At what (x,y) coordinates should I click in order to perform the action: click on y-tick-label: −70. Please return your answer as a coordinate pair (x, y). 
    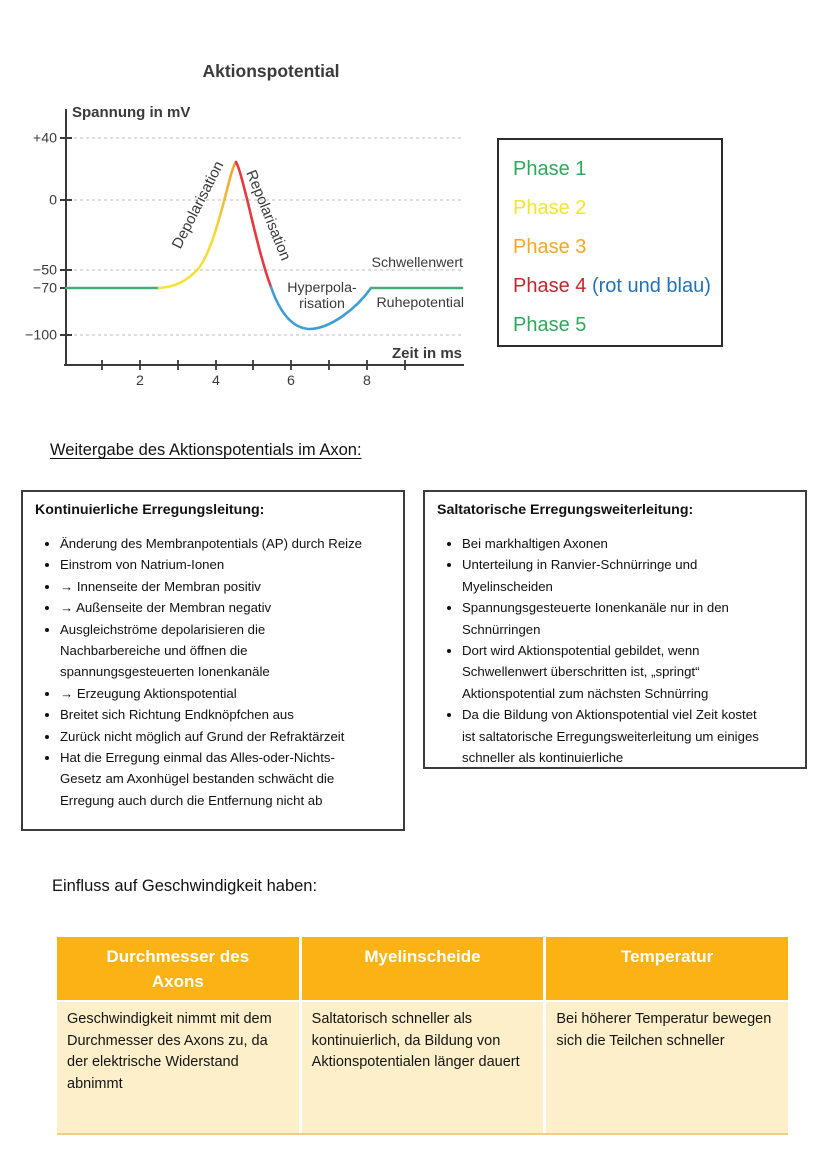
    Looking at the image, I should click on (45, 289).